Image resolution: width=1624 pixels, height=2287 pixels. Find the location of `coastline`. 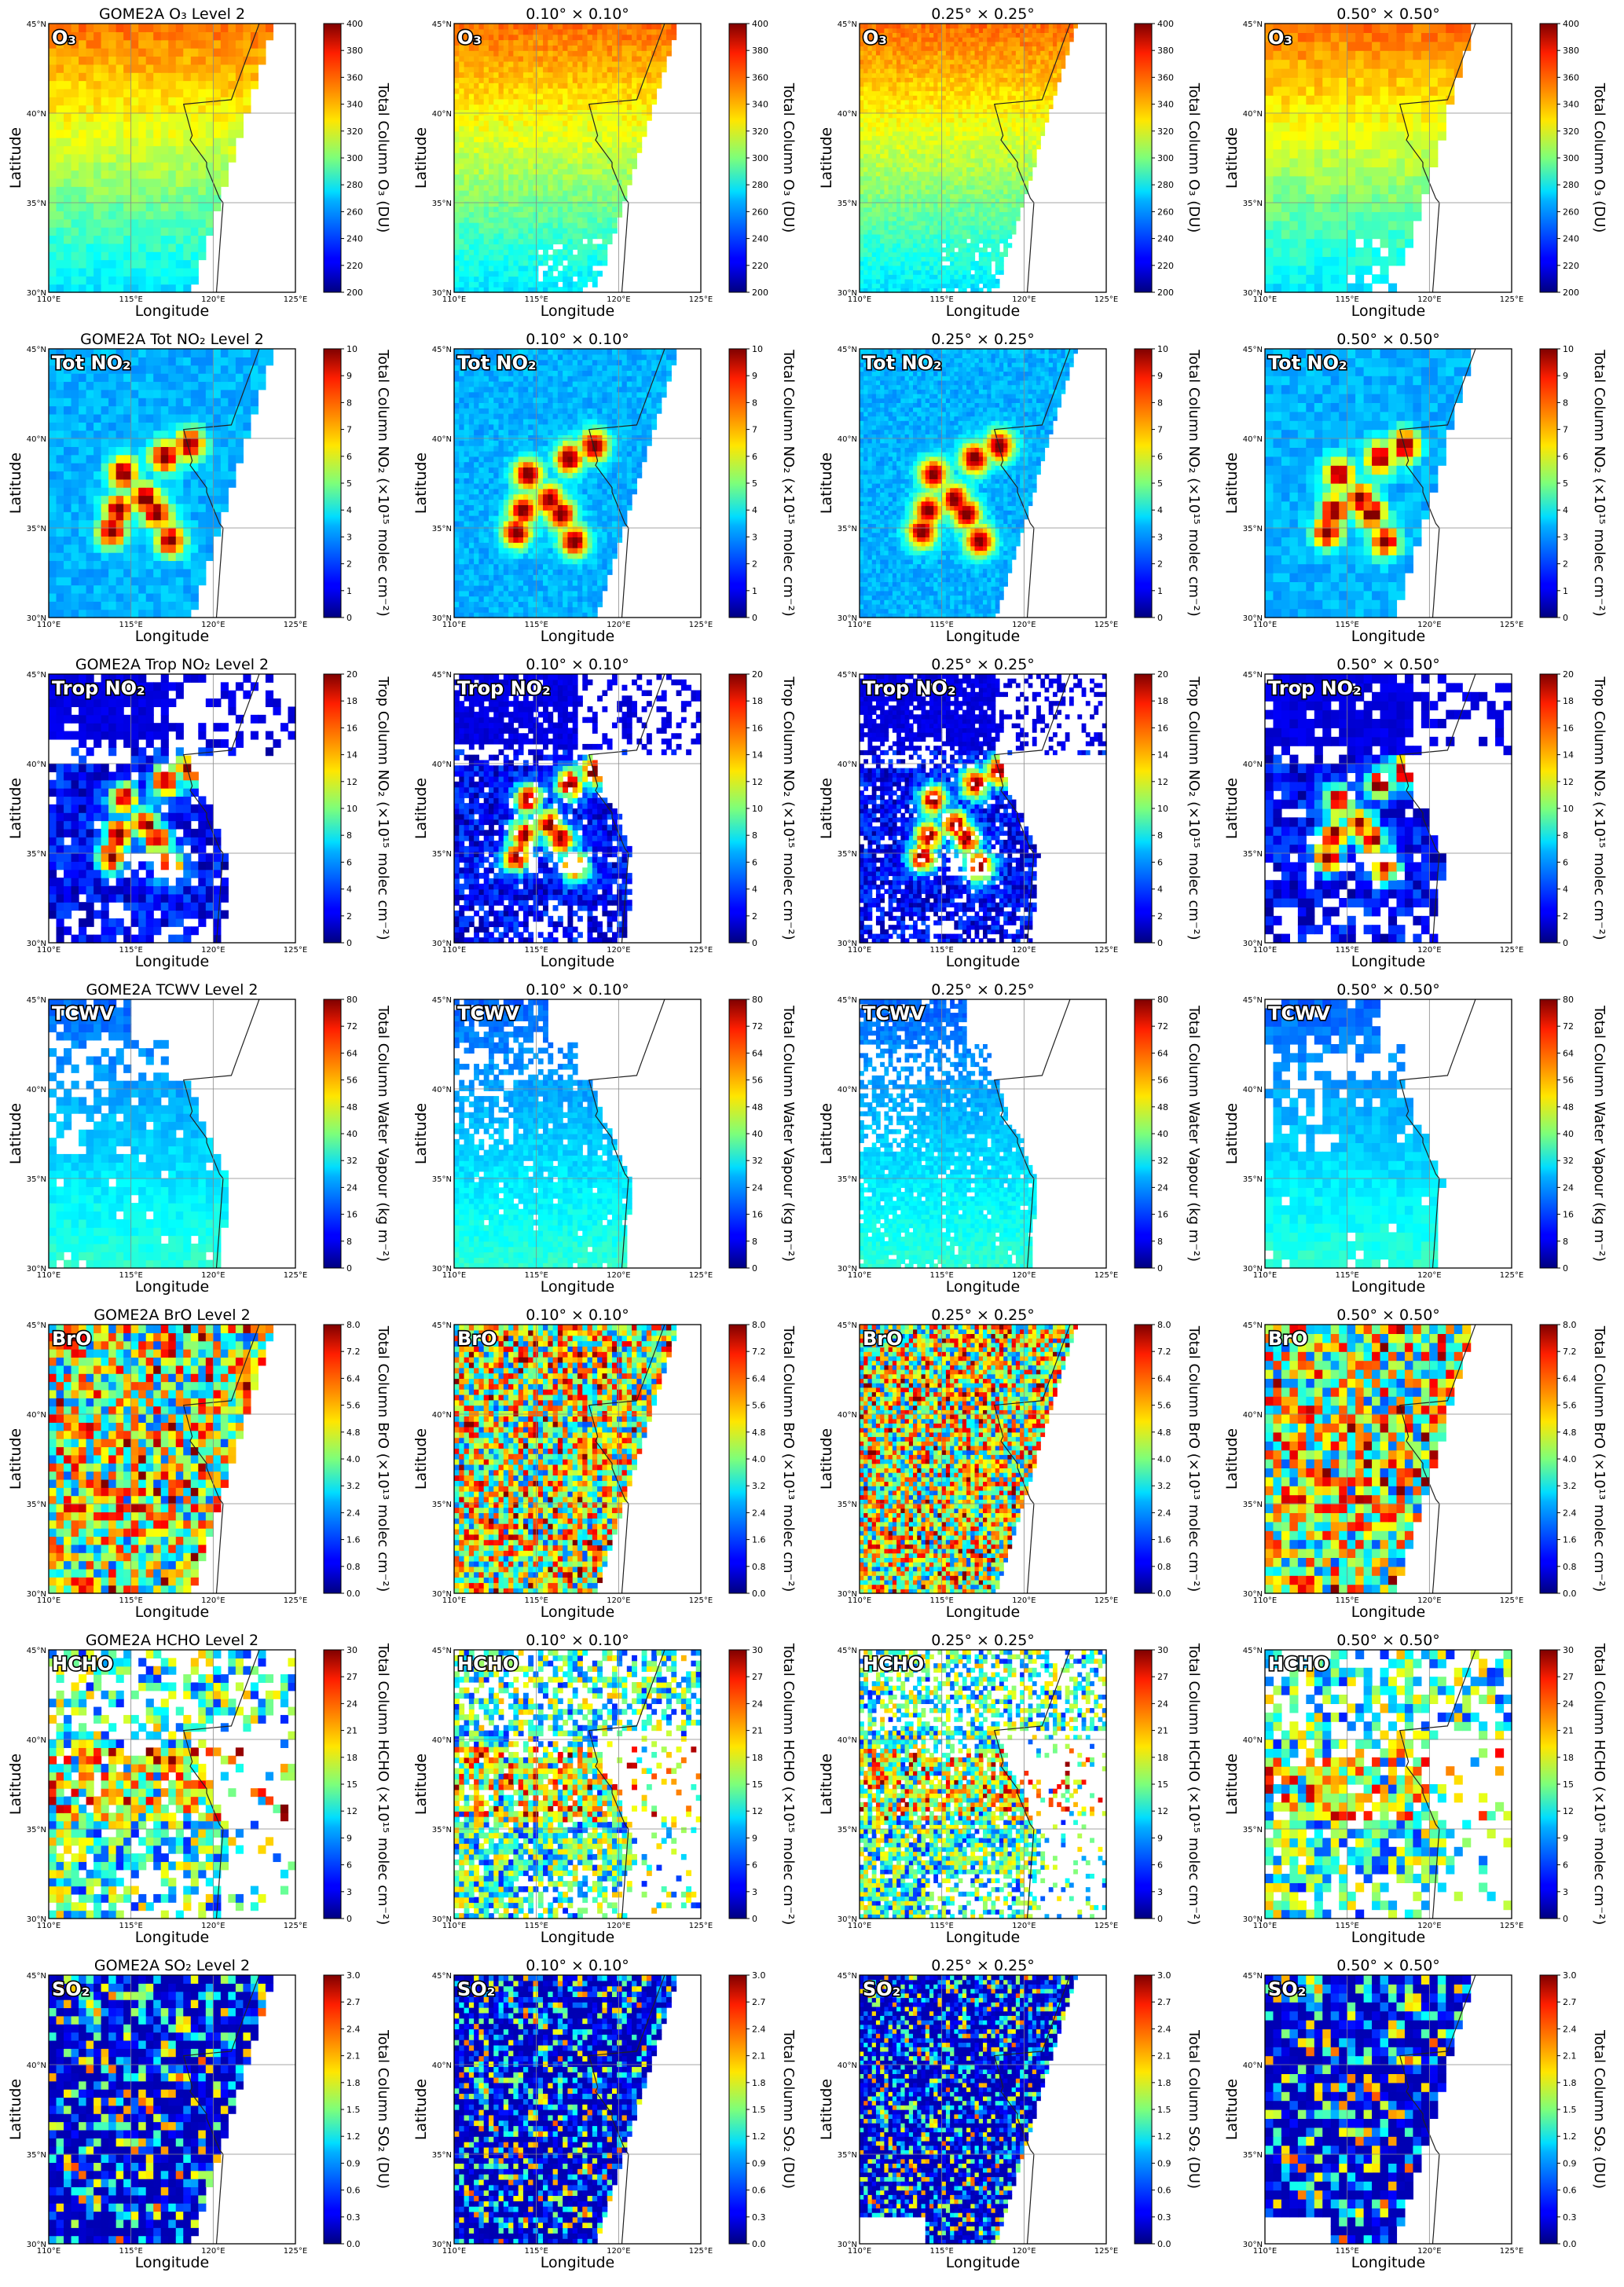

coastline is located at coordinates (626, 158).